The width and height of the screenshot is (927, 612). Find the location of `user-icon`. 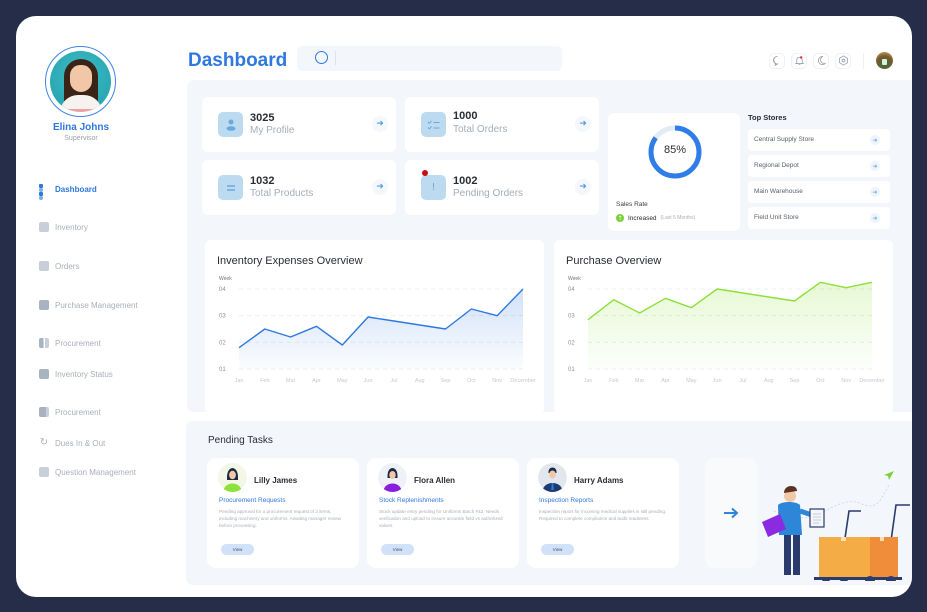

user-icon is located at coordinates (230, 124).